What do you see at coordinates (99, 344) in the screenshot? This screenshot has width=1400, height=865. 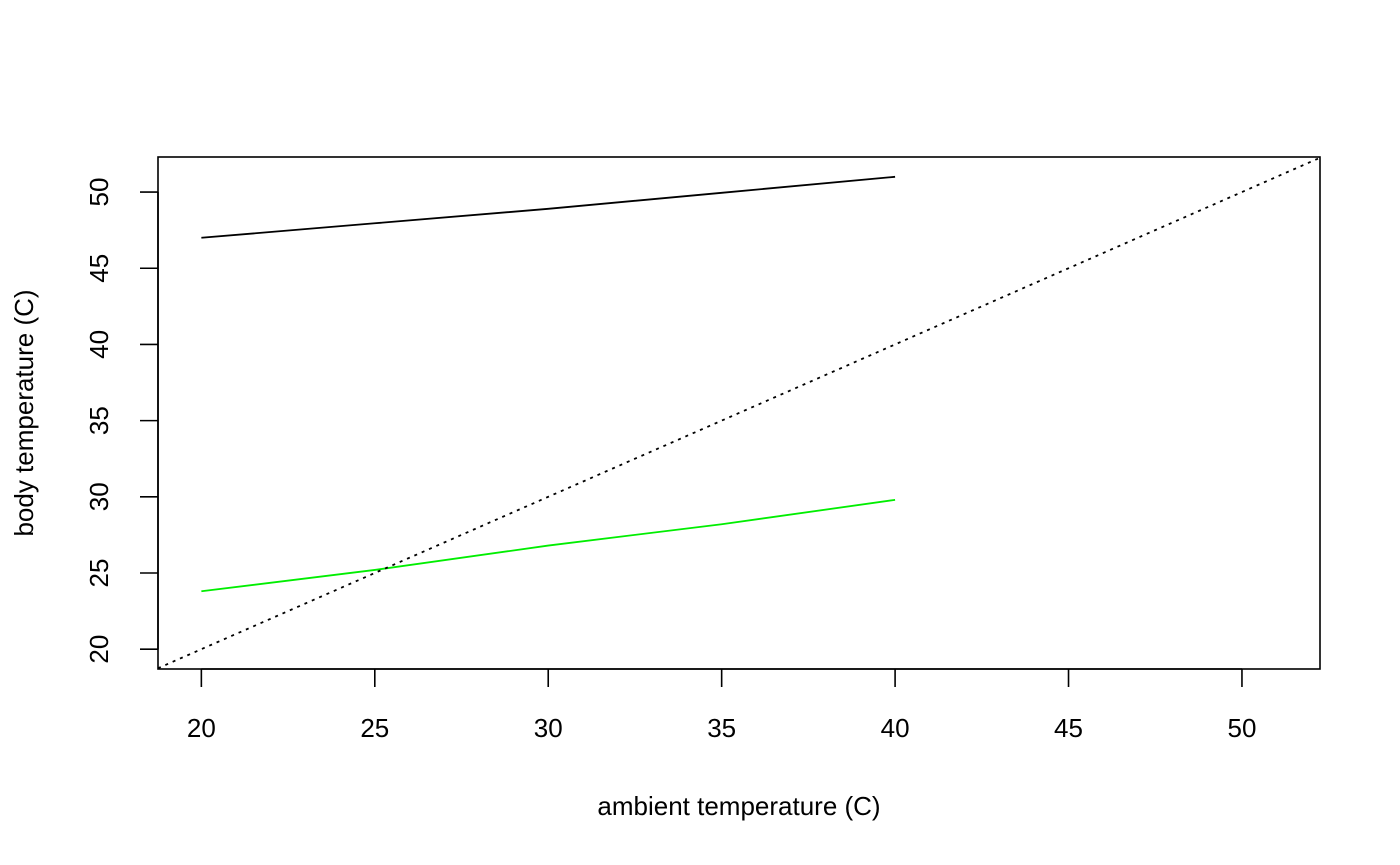 I see `y-tick-label: 40` at bounding box center [99, 344].